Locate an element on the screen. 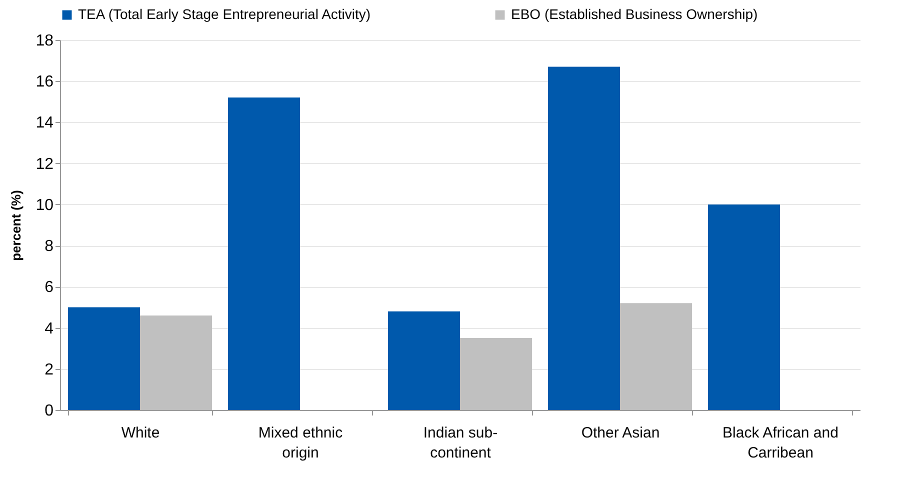 The width and height of the screenshot is (916, 491). y-tick-label: 16 is located at coordinates (45, 82).